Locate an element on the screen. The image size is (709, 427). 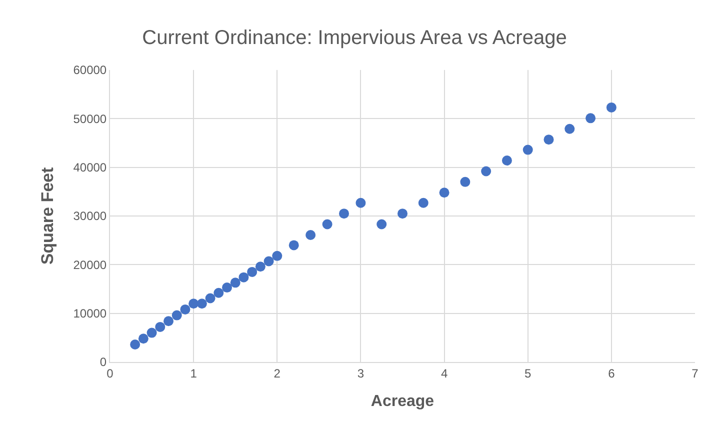
y-tick-label: 10000 is located at coordinates (90, 313).